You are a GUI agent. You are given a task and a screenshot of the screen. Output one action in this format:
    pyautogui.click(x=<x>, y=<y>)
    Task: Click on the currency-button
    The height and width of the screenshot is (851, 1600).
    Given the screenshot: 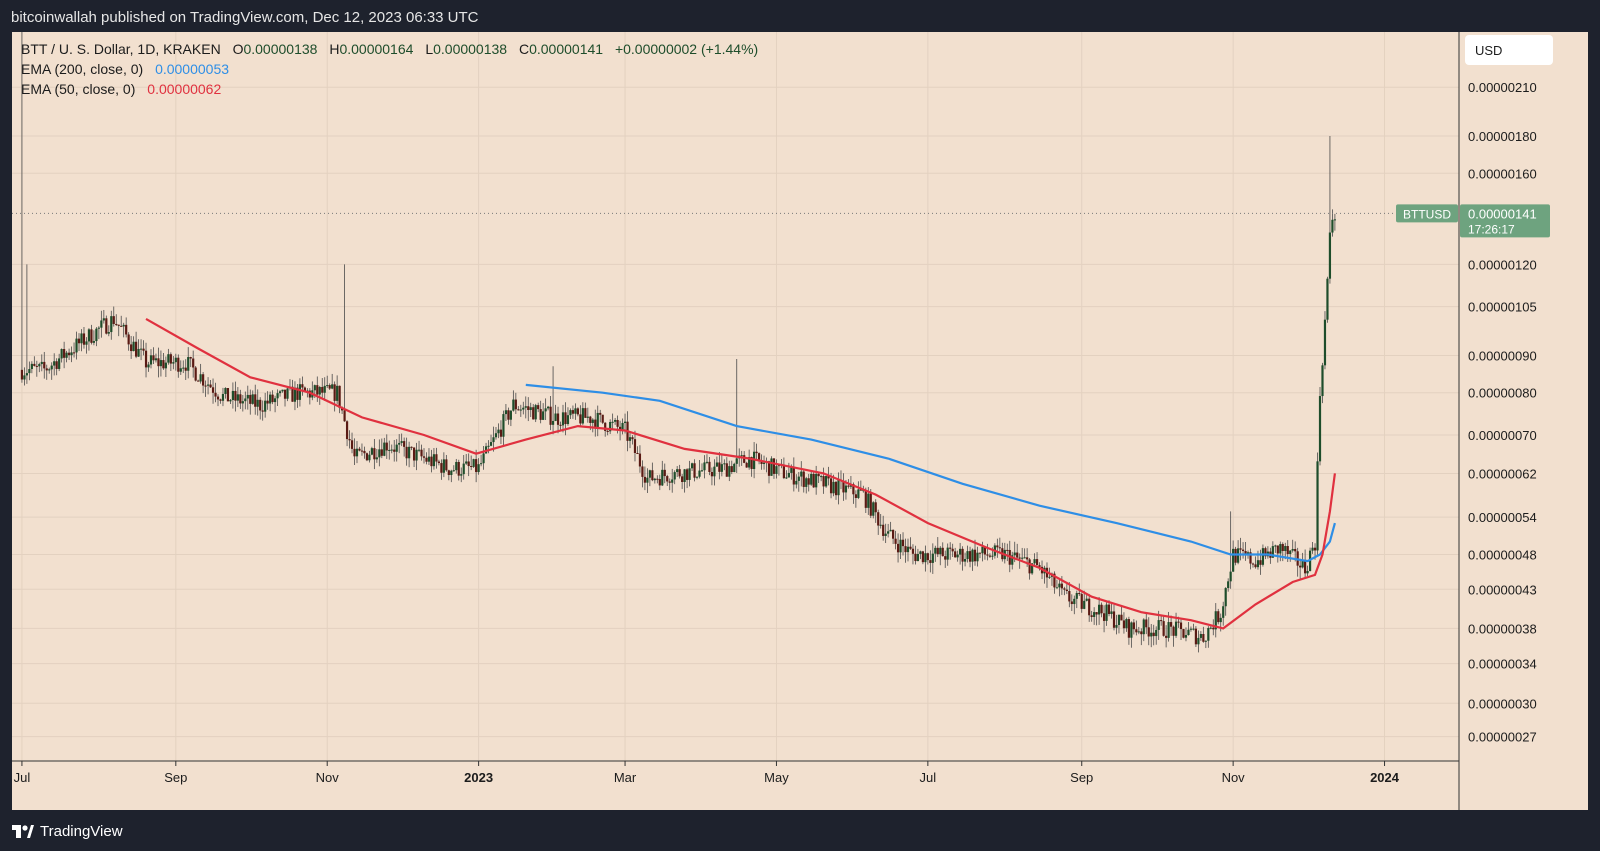 What is the action you would take?
    pyautogui.click(x=1509, y=50)
    